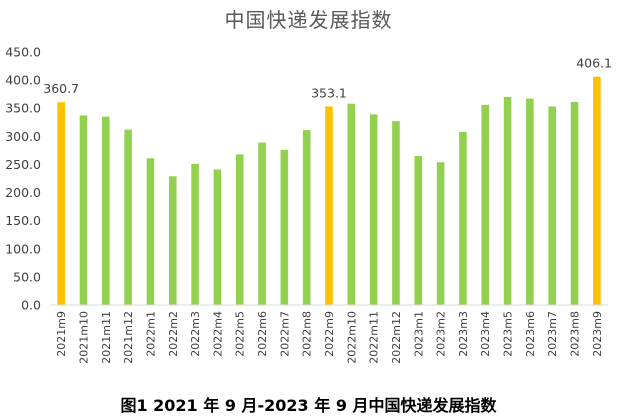  What do you see at coordinates (530, 334) in the screenshot?
I see `x-tick-label: 2023m6` at bounding box center [530, 334].